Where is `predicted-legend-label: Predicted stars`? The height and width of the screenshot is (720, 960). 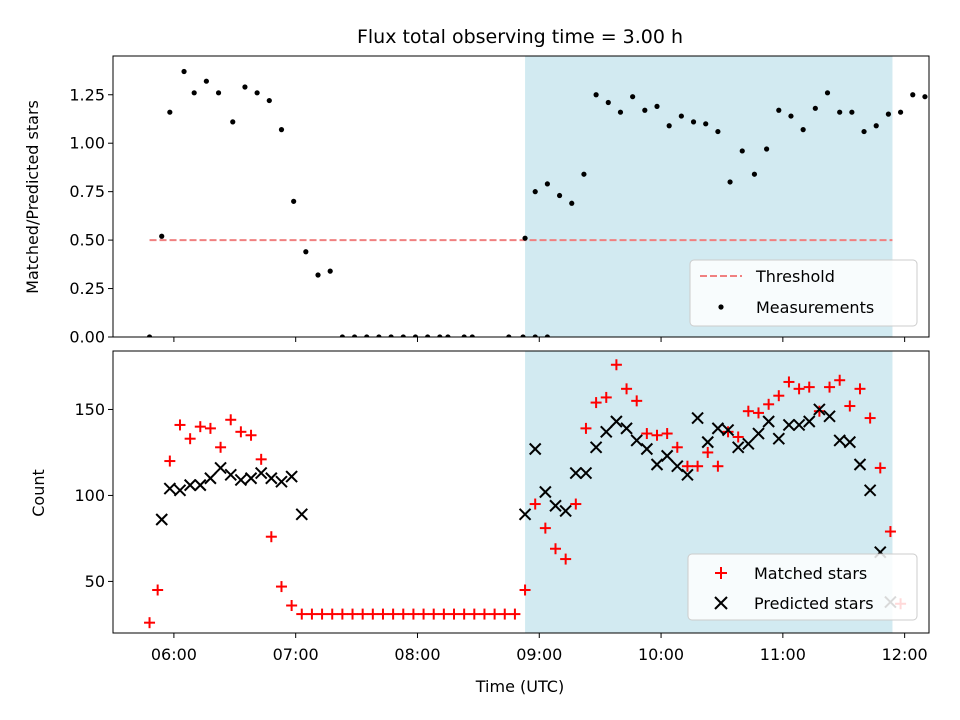 predicted-legend-label: Predicted stars is located at coordinates (814, 603).